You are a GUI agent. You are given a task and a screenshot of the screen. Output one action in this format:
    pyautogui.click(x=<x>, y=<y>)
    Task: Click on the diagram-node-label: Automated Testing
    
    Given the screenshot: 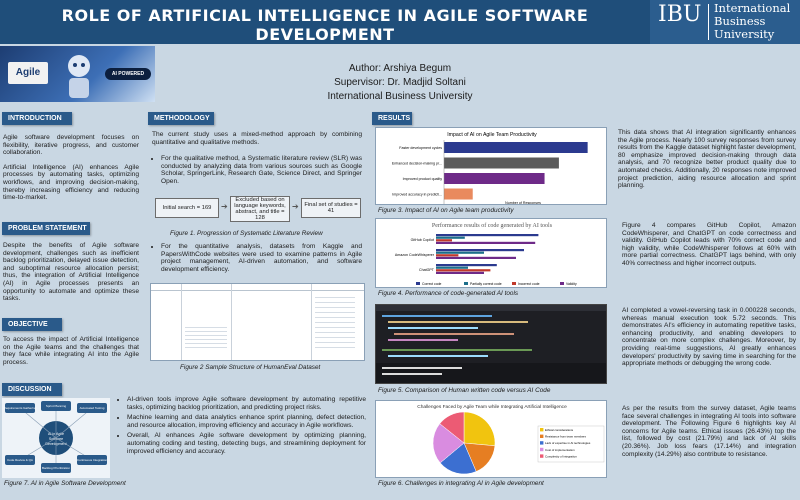 What is the action you would take?
    pyautogui.click(x=92, y=408)
    